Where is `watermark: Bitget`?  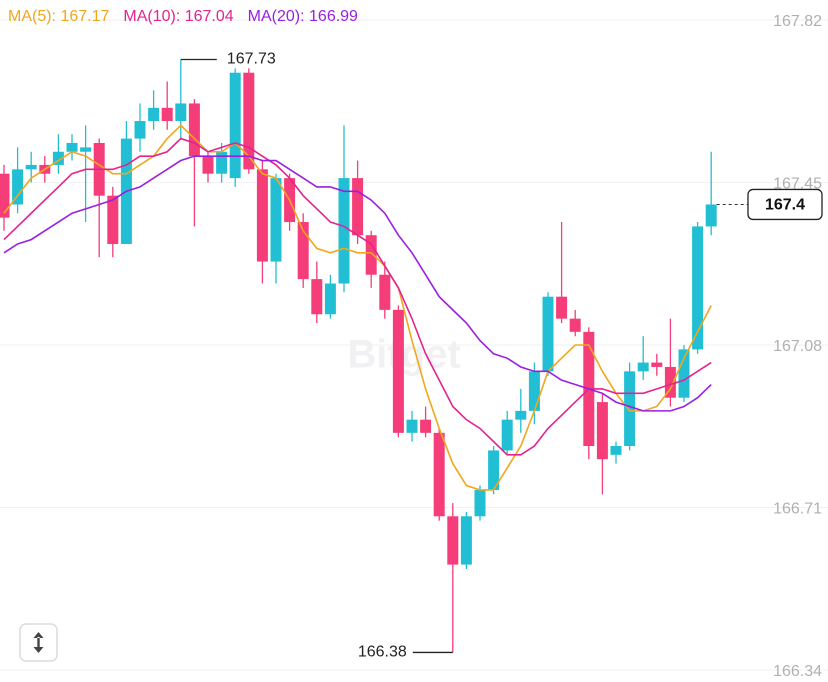 watermark: Bitget is located at coordinates (403, 355).